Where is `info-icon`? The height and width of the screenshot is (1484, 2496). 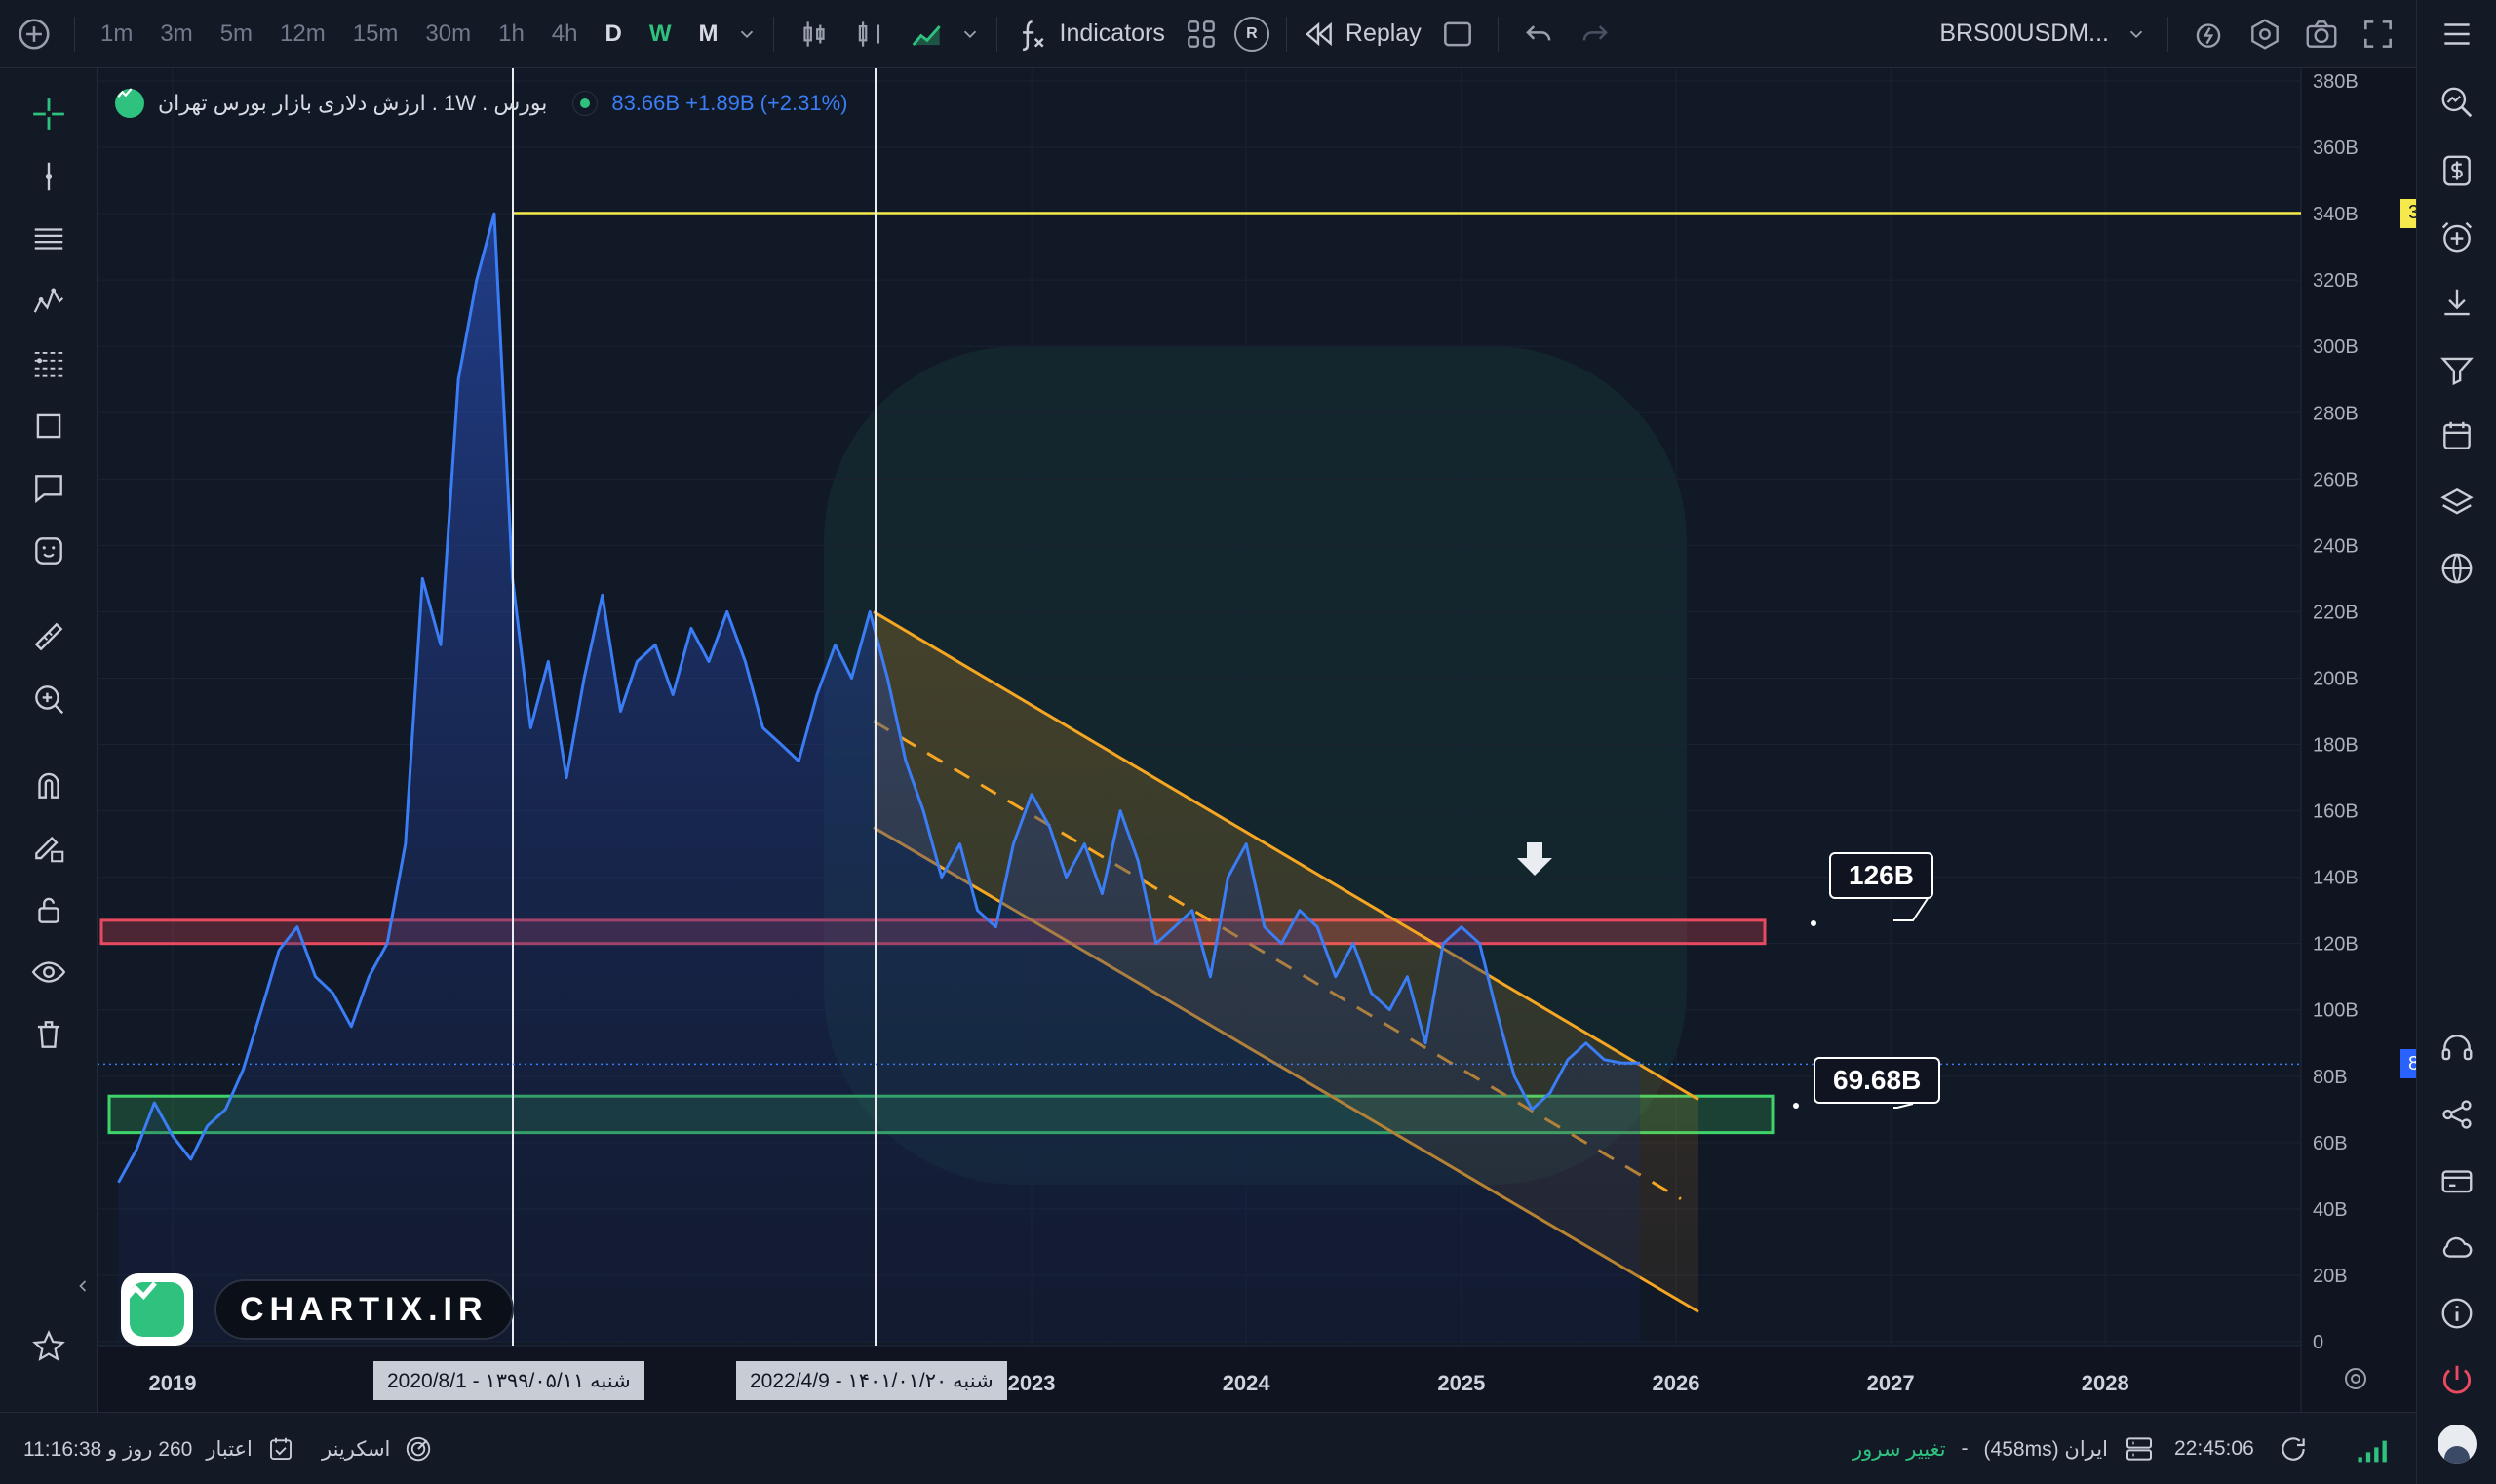
info-icon is located at coordinates (2457, 1313).